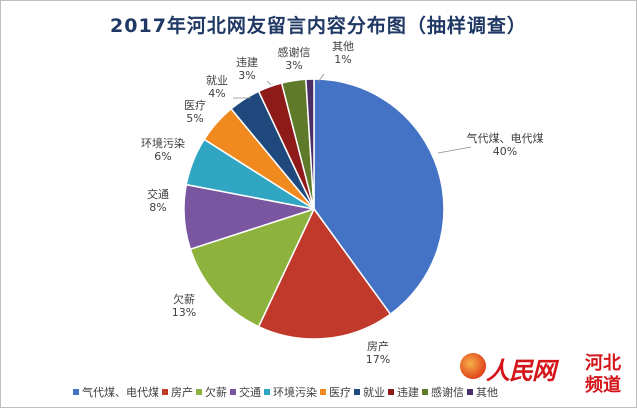  I want to click on slice-label-value-7: 3%, so click(246, 75).